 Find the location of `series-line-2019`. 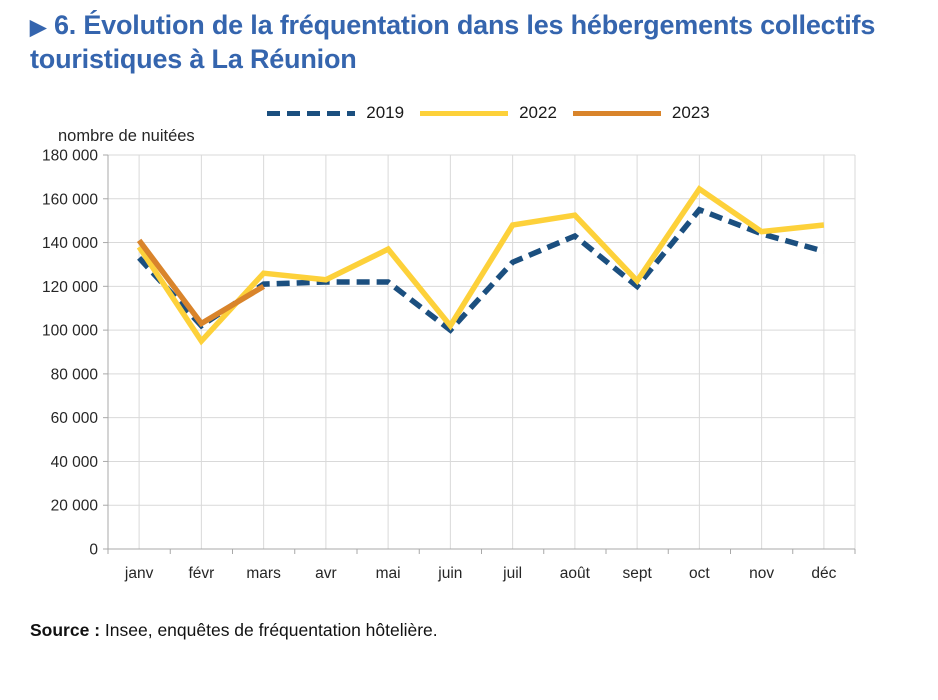

series-line-2019 is located at coordinates (481, 270).